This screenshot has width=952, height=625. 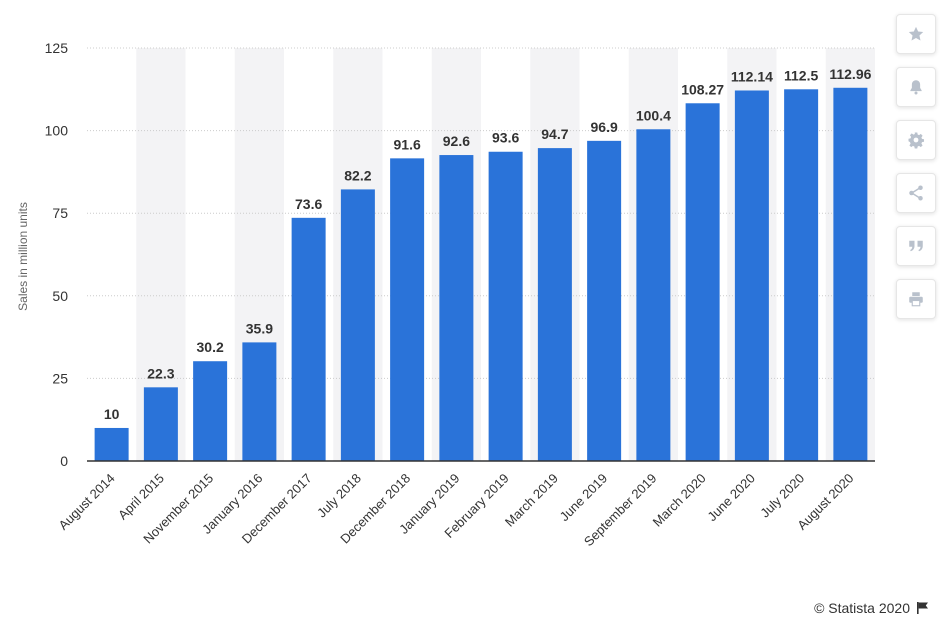 I want to click on favorite-button, so click(x=916, y=34).